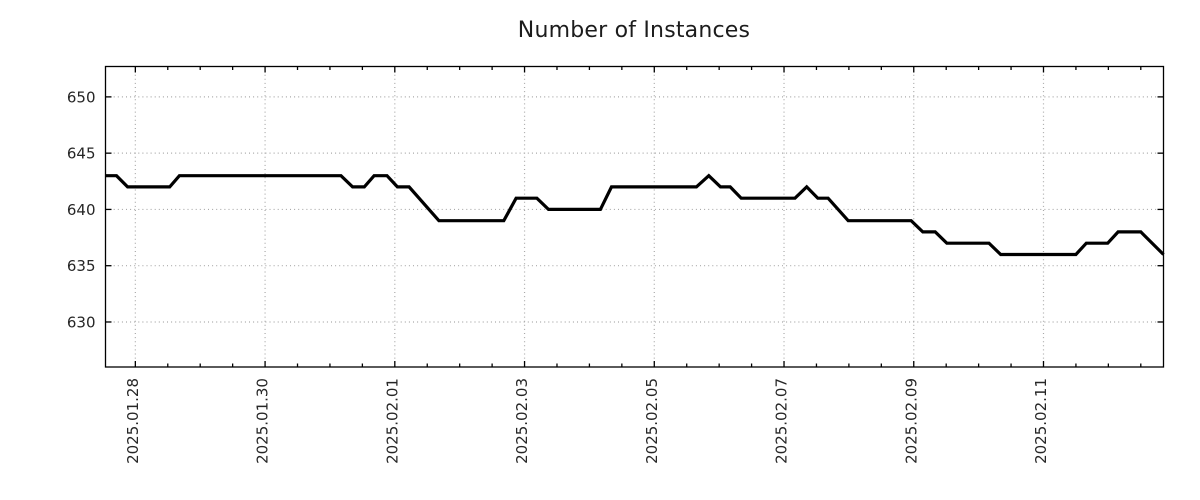 The width and height of the screenshot is (1200, 500). I want to click on series-line-instances, so click(635, 215).